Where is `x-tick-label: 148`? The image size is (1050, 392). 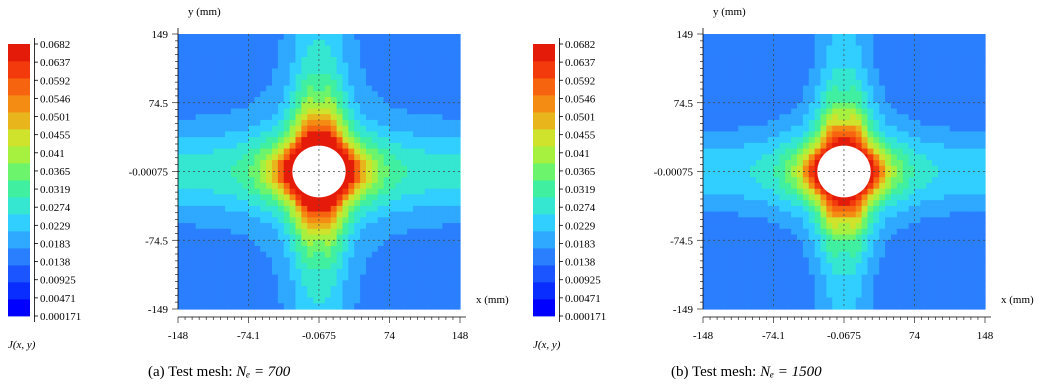
x-tick-label: 148 is located at coordinates (985, 336).